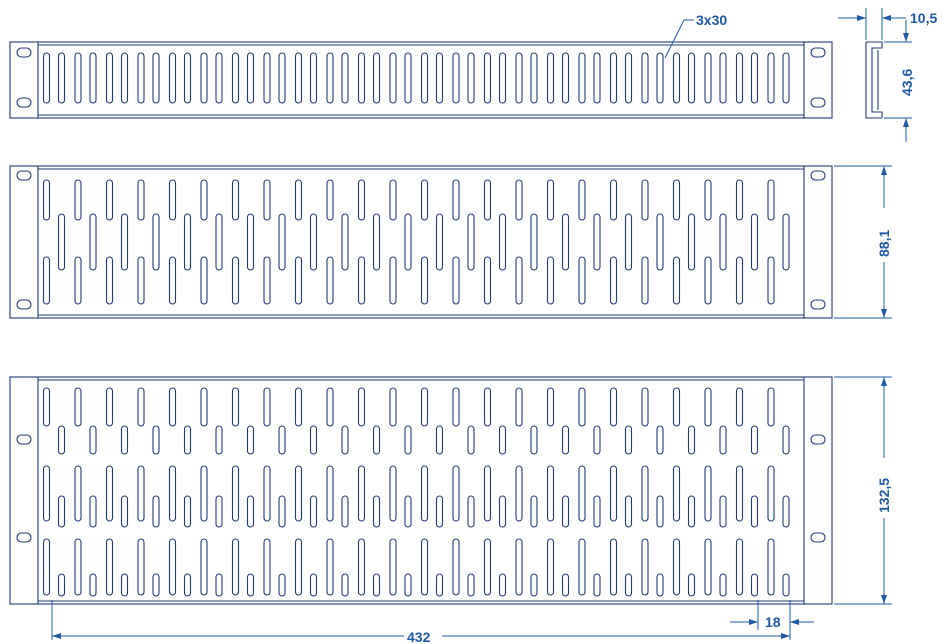  I want to click on side-depth-label: 10,5, so click(923, 18).